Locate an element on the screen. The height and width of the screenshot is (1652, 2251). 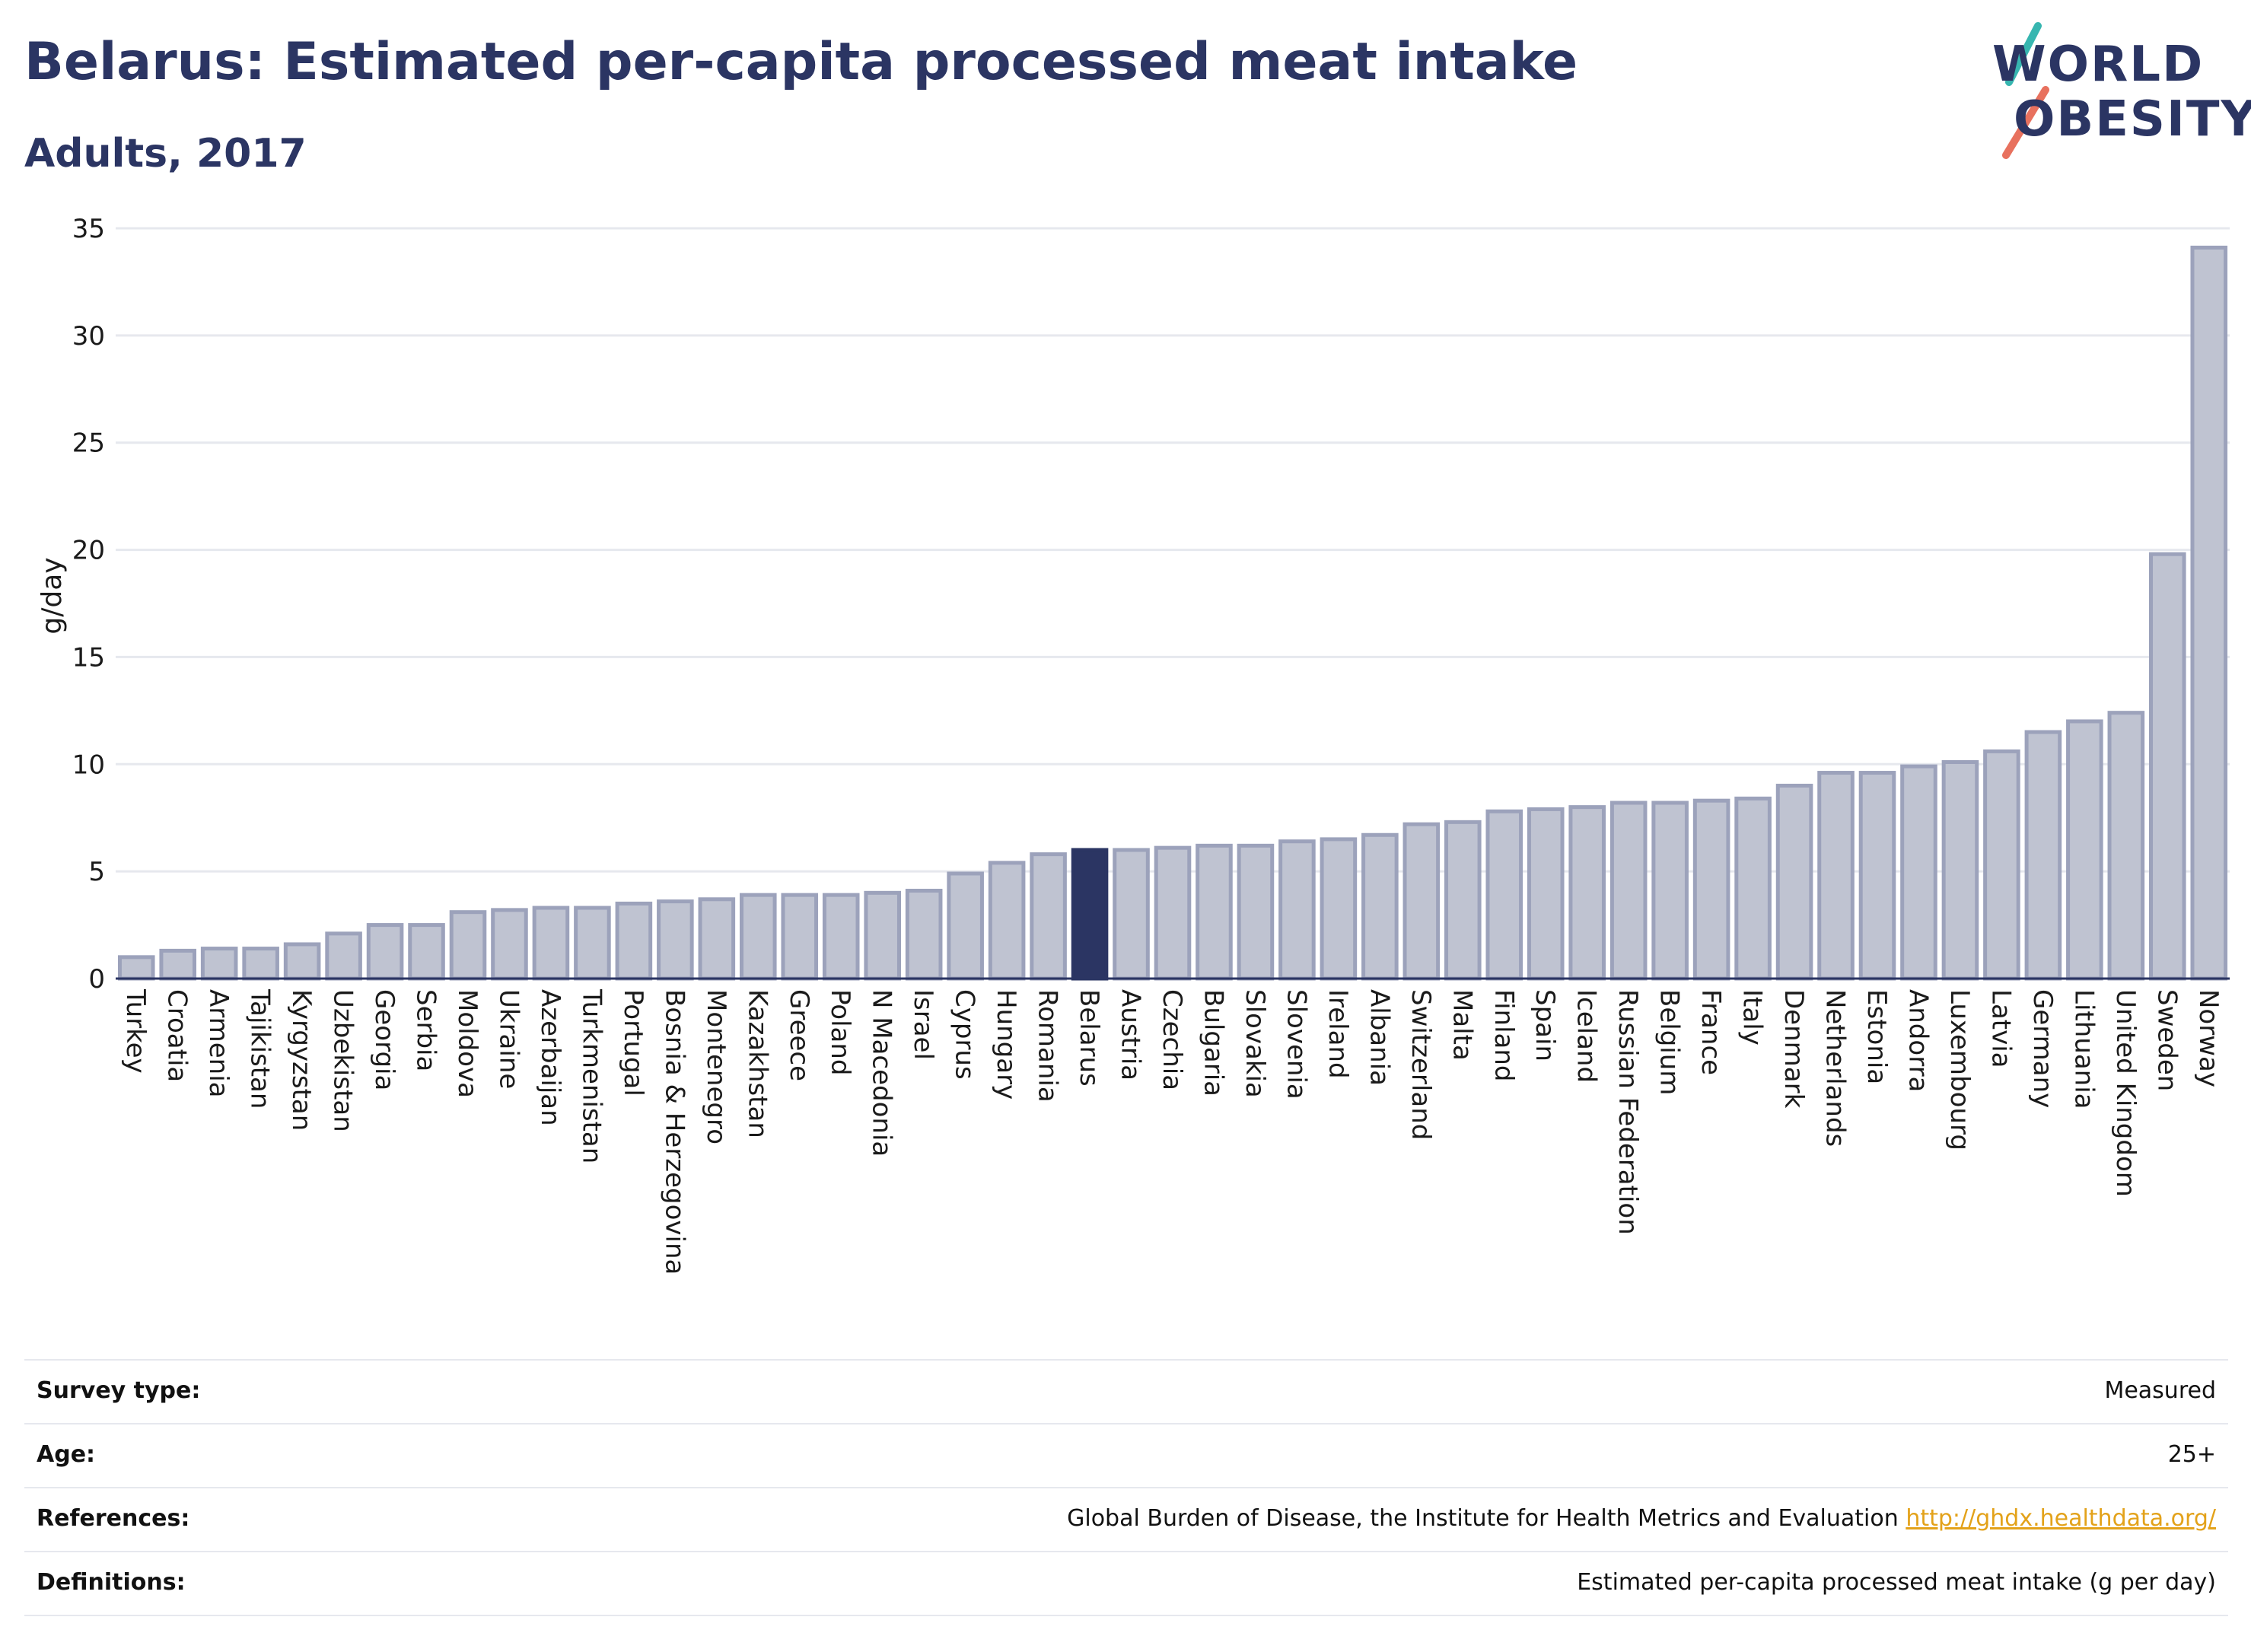
x-tick-label: Luxembourg is located at coordinates (1959, 1070).